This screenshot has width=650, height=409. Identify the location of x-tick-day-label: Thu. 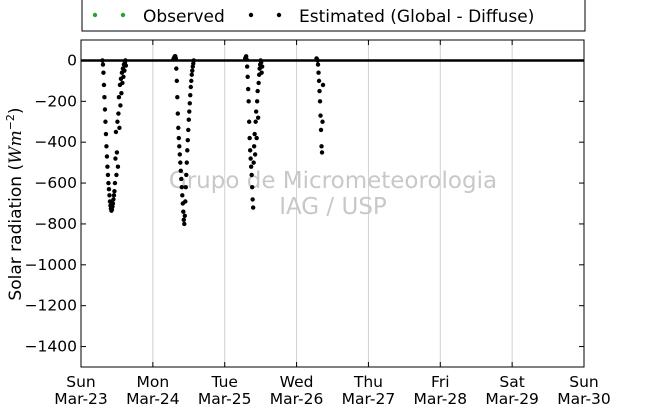
(368, 382).